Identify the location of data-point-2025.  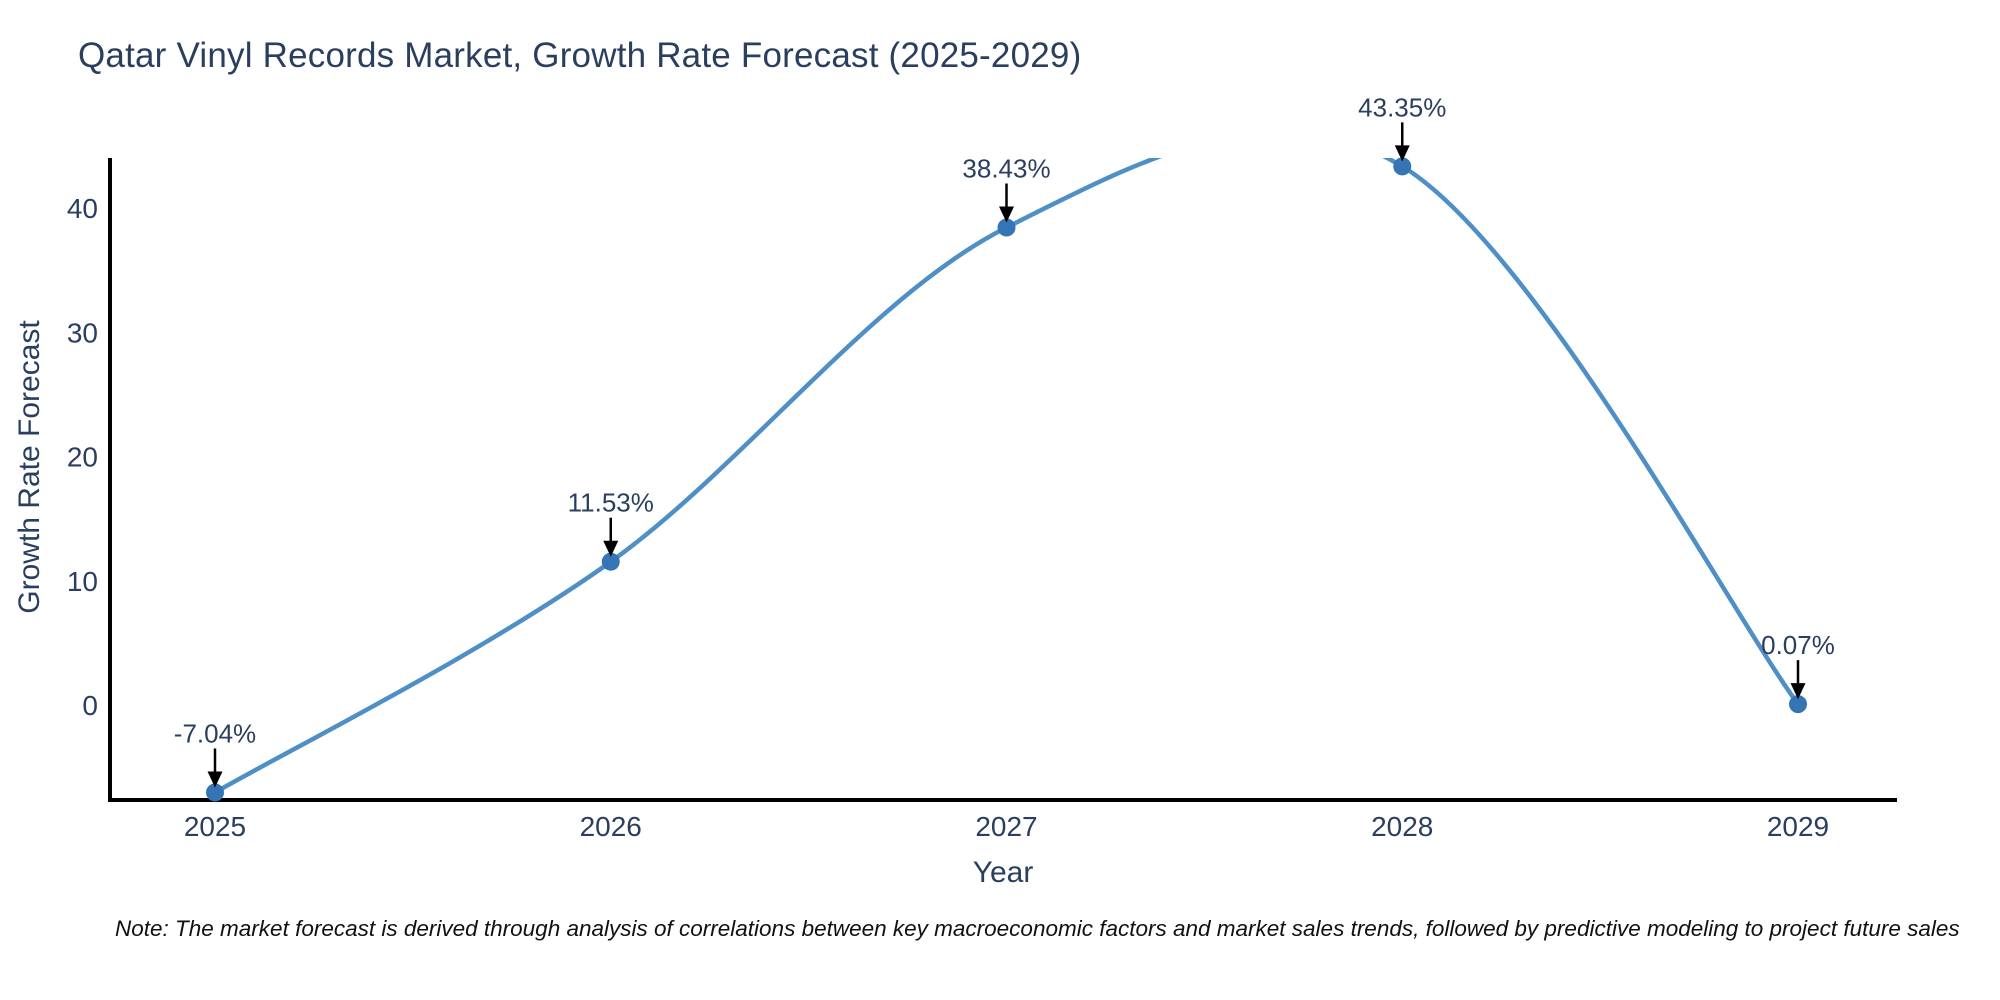
(215, 792).